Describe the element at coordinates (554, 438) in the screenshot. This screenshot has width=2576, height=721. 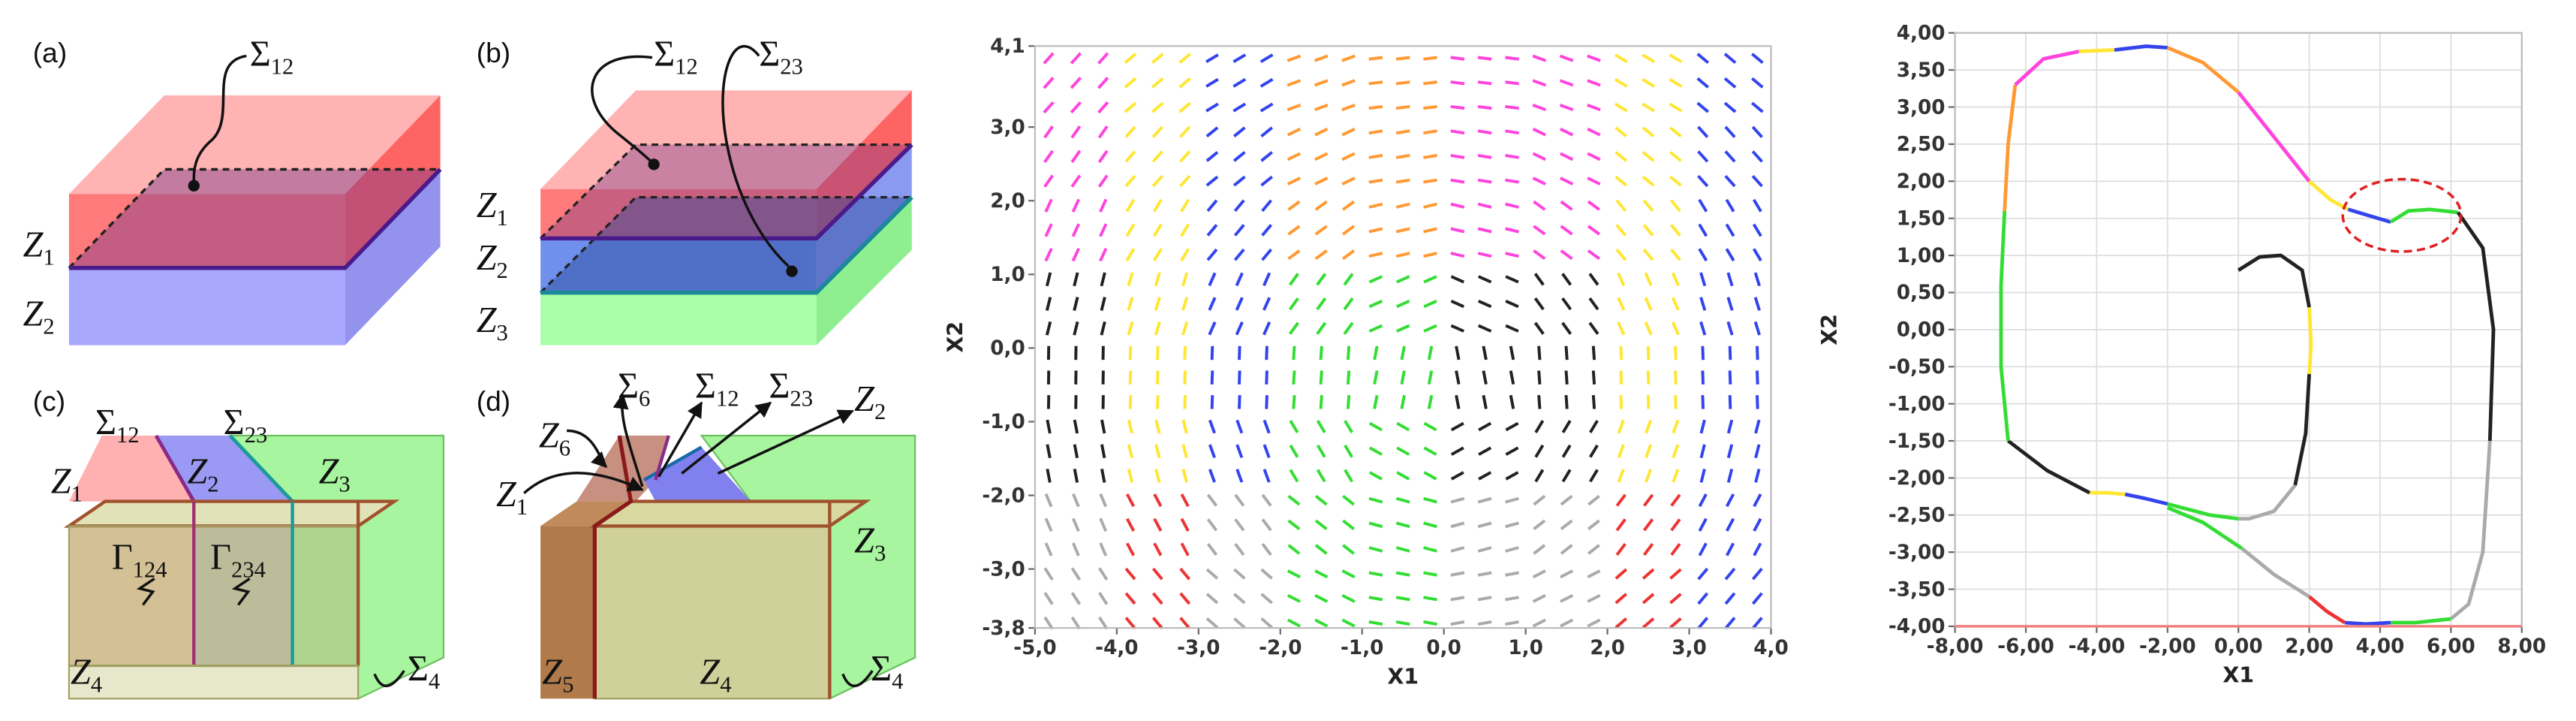
I see `diagram-label: Z6` at that location.